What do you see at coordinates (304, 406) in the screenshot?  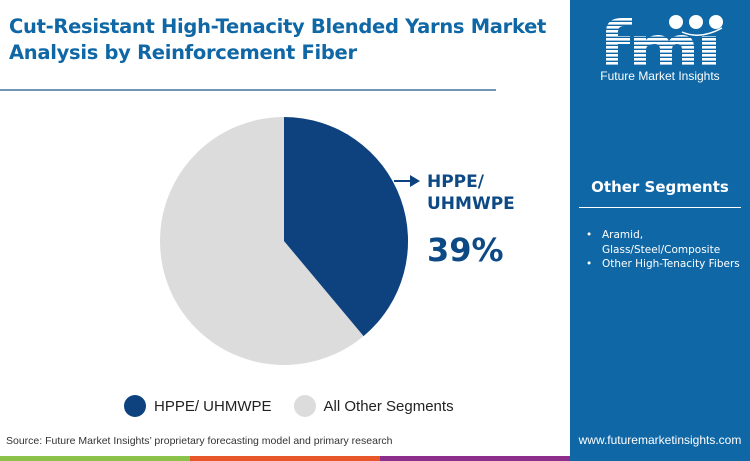 I see `legend-swatch-light-gray` at bounding box center [304, 406].